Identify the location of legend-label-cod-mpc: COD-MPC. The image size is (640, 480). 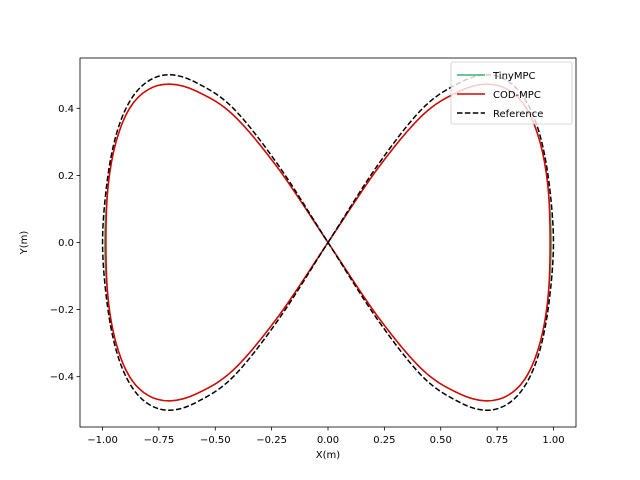
(517, 95).